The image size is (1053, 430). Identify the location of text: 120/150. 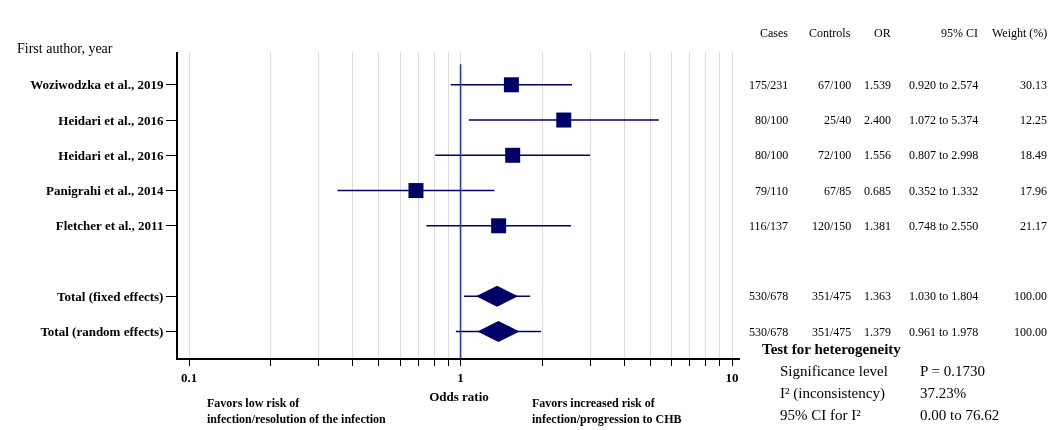
(832, 226).